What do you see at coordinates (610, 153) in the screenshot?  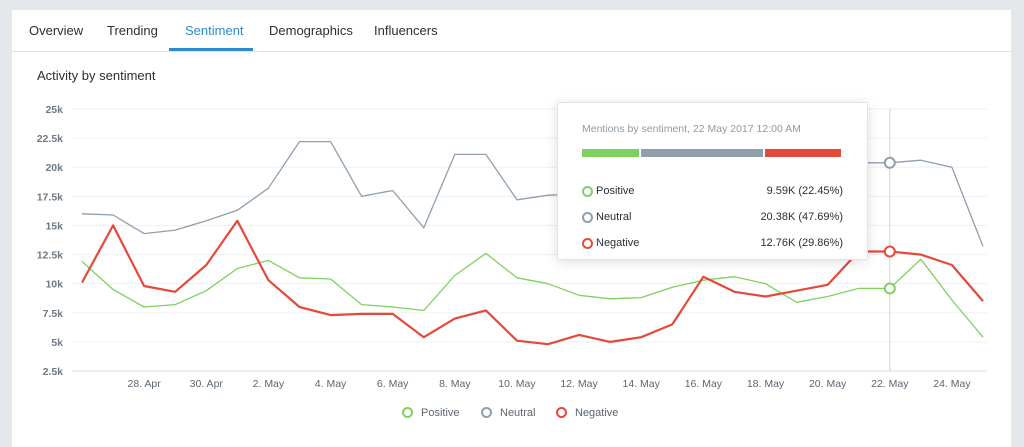 I see `share-segment-positive` at bounding box center [610, 153].